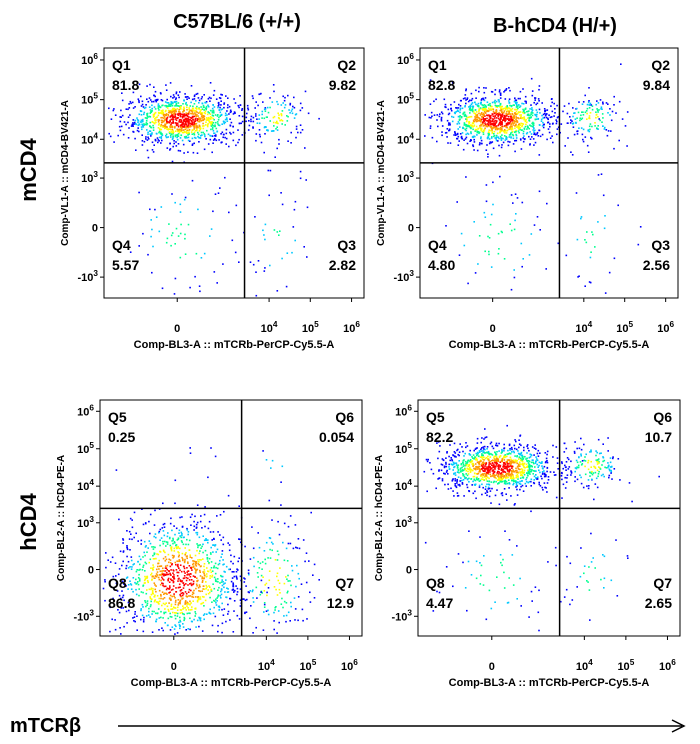 The image size is (700, 744). What do you see at coordinates (533, 178) in the screenshot?
I see `event-dots` at bounding box center [533, 178].